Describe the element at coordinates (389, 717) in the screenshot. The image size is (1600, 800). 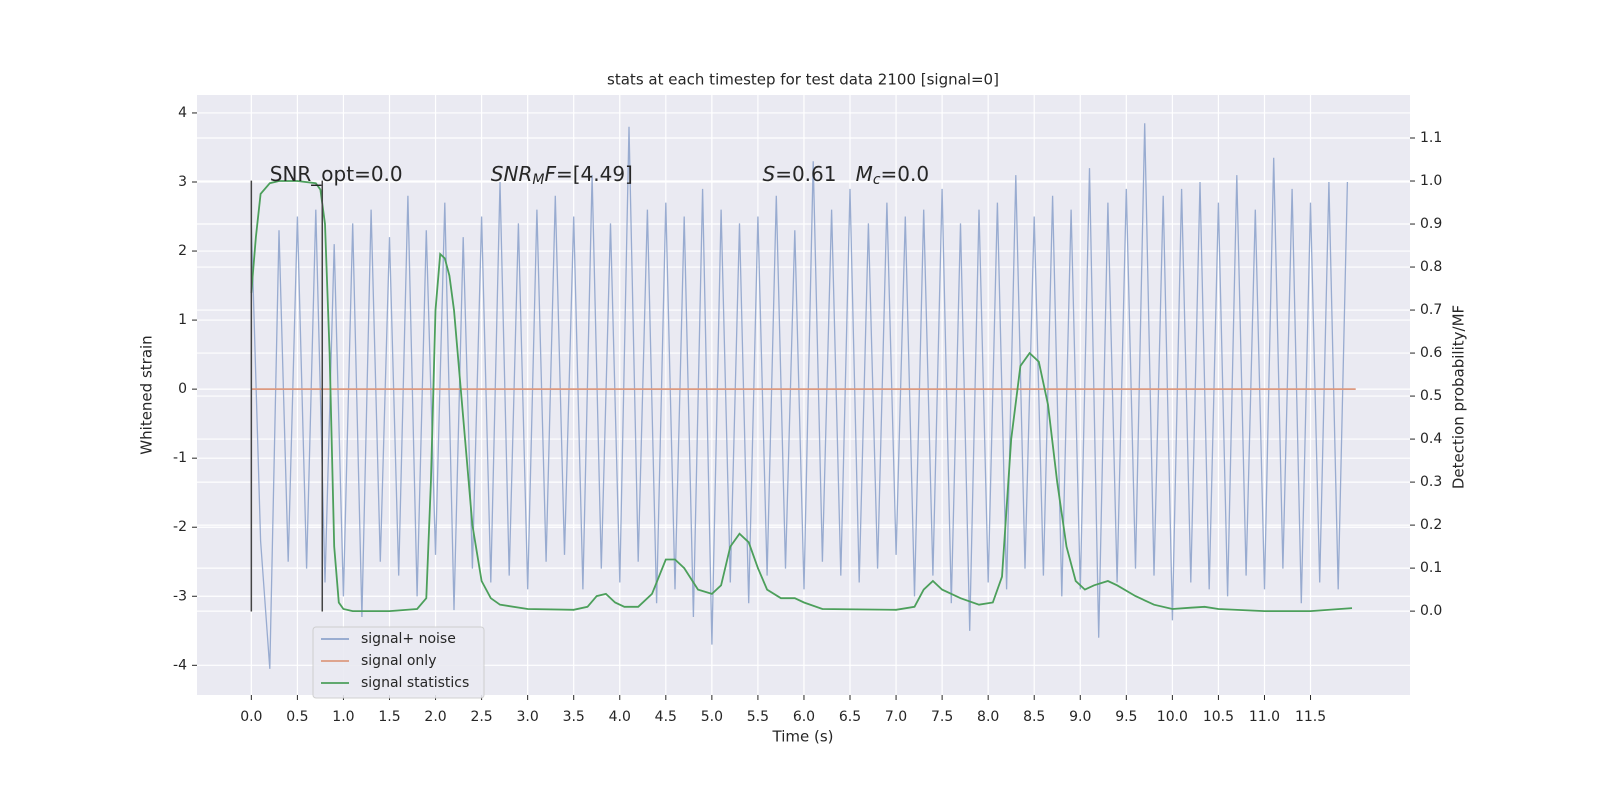
I see `x-tick-label: 1.5` at that location.